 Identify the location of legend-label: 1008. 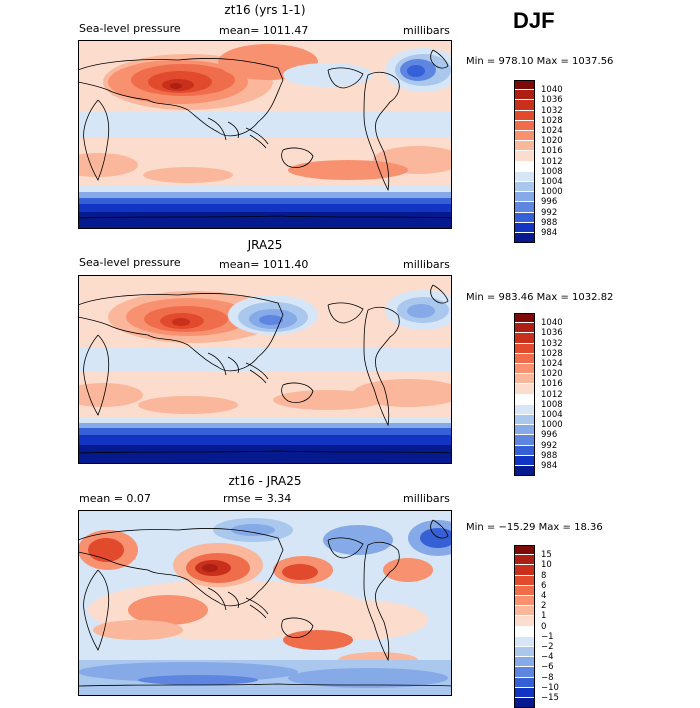
(552, 404).